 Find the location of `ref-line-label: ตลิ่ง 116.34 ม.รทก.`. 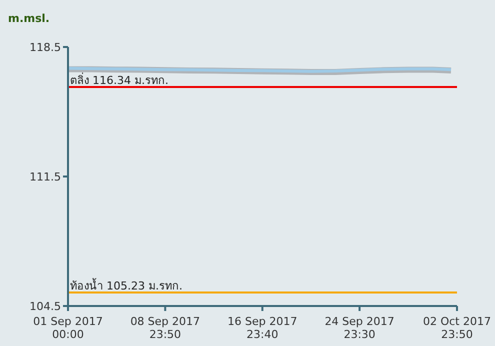

ref-line-label: ตลิ่ง 116.34 ม.รทก. is located at coordinates (119, 79).